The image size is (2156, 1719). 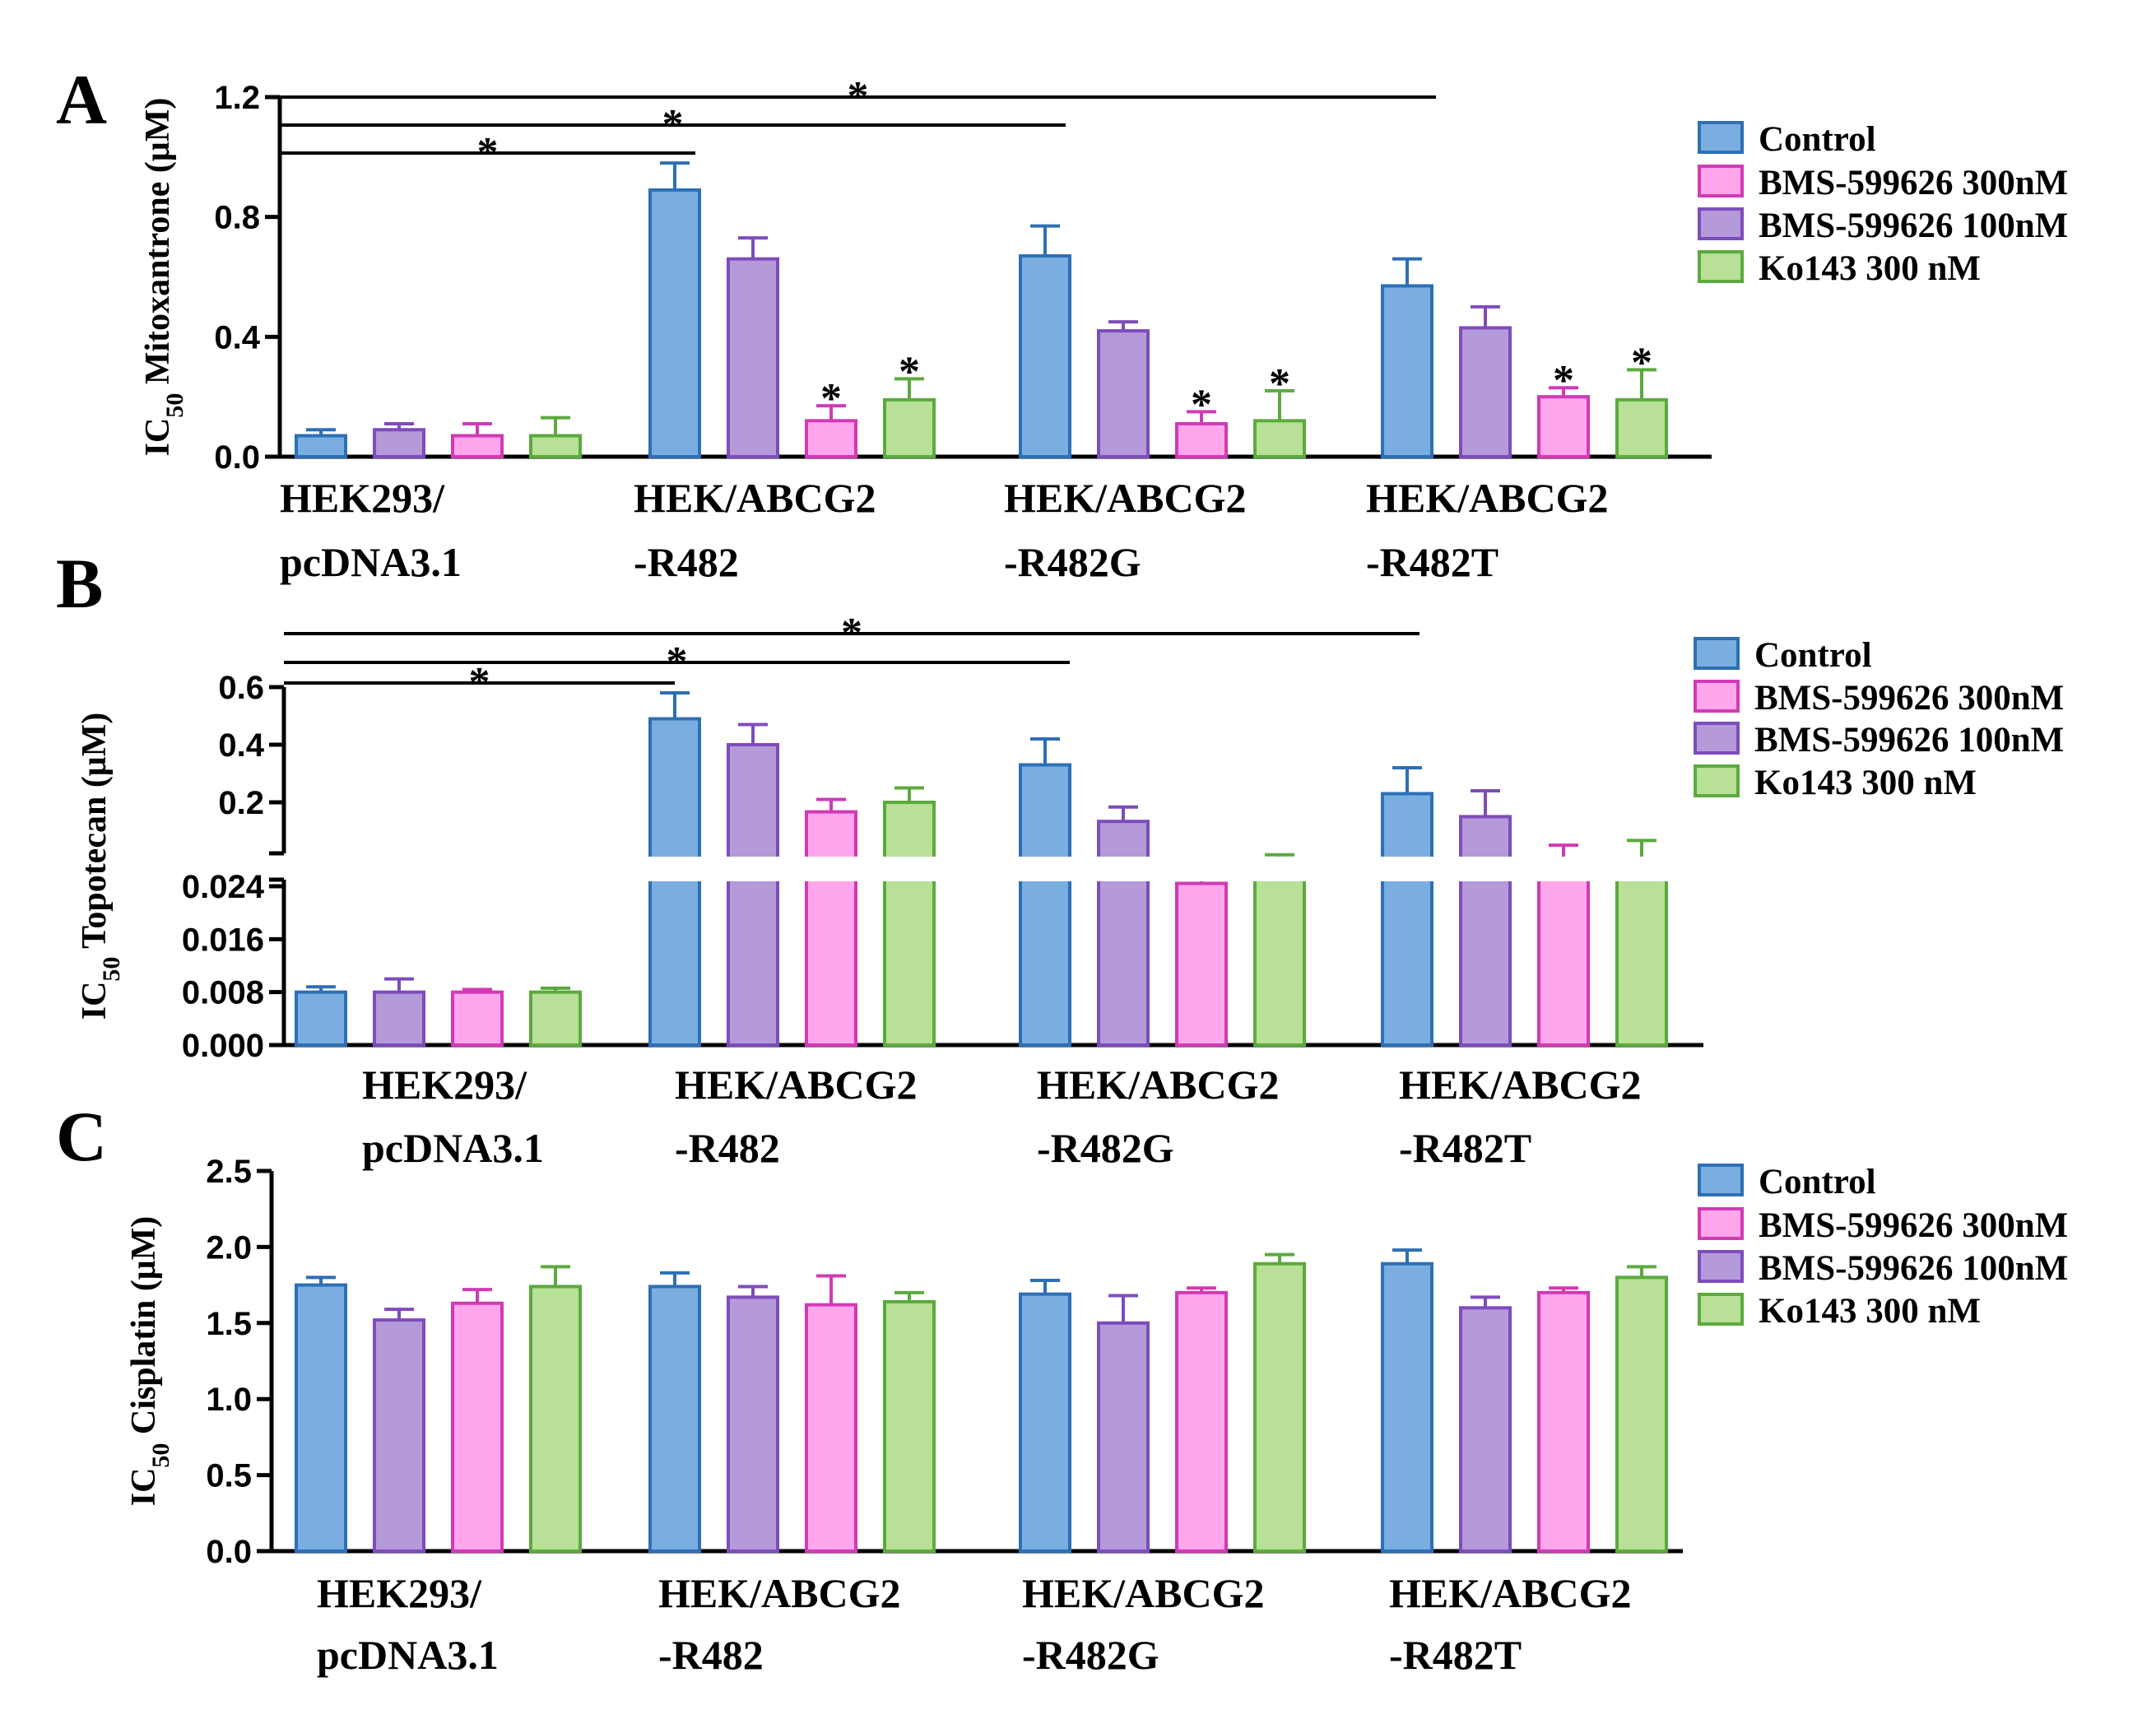 What do you see at coordinates (163, 277) in the screenshot?
I see `y-axis-title: IC50 Mitoxantrone (μM)` at bounding box center [163, 277].